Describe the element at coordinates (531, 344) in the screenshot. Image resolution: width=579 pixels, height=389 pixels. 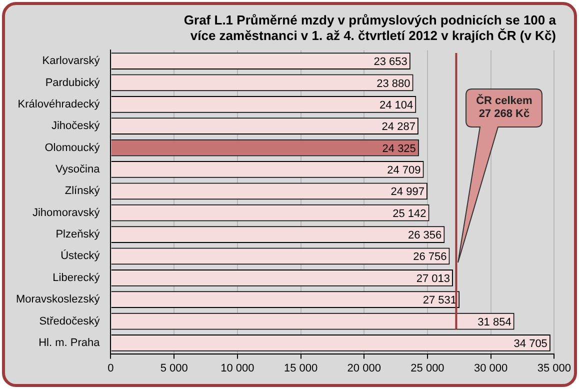
I see `data-label: 34 705` at that location.